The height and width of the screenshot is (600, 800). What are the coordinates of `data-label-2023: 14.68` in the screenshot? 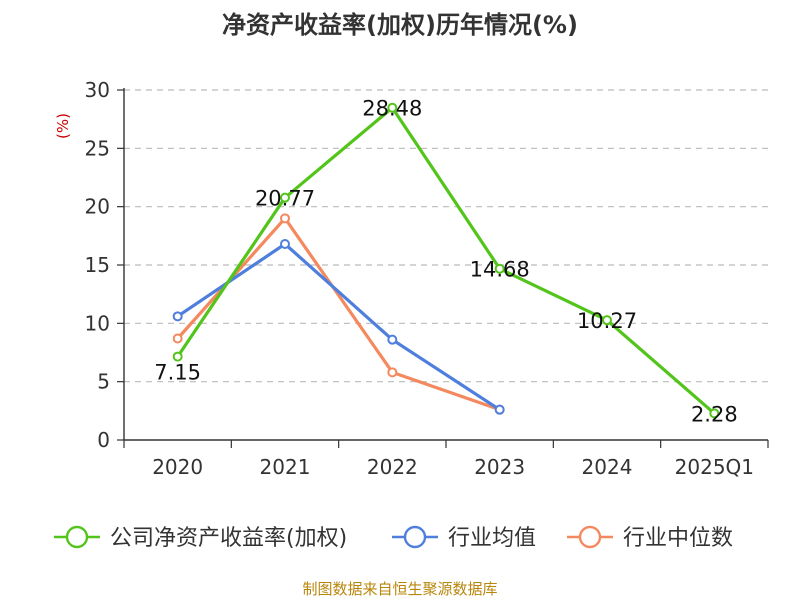 It's located at (500, 270).